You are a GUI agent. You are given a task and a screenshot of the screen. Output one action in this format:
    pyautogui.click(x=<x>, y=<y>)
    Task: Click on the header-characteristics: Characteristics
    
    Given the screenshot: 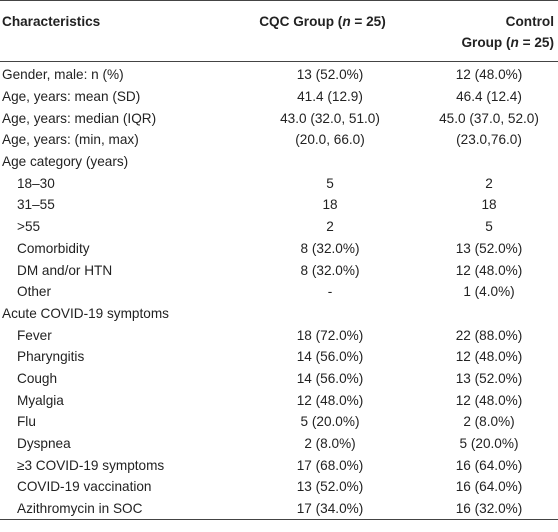 What is the action you would take?
    pyautogui.click(x=105, y=31)
    